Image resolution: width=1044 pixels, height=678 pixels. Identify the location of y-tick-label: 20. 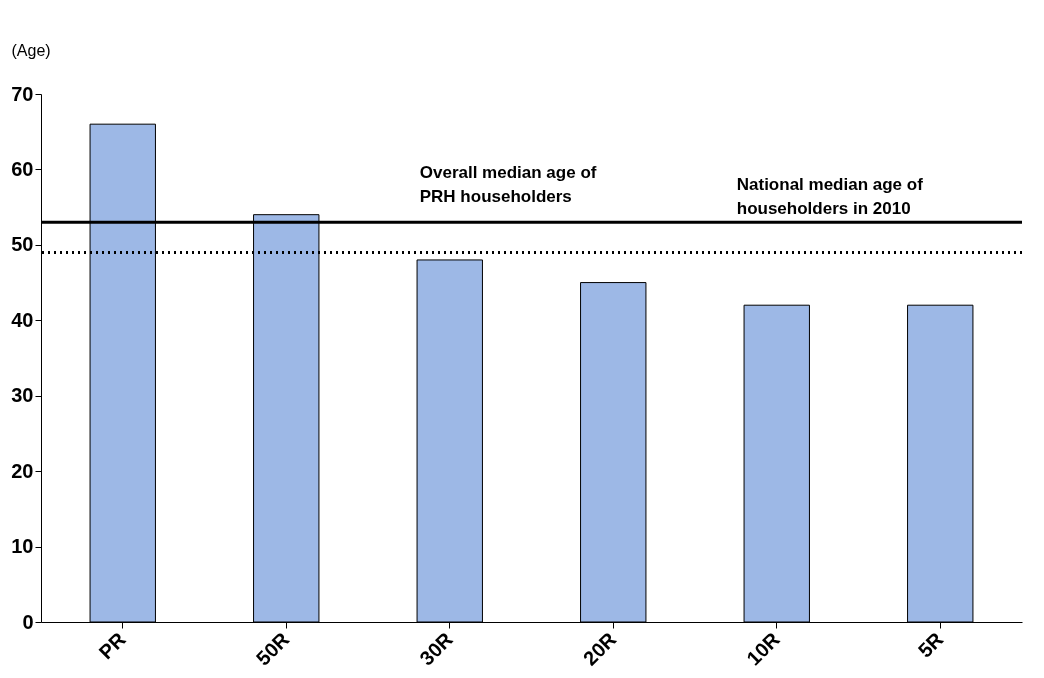
(22, 470).